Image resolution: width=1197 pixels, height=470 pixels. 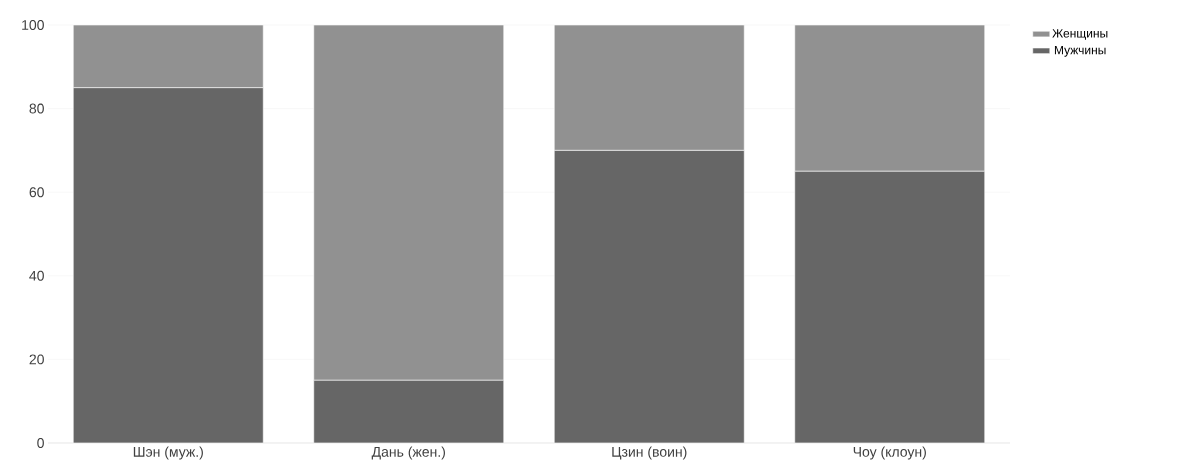 What do you see at coordinates (36, 192) in the screenshot?
I see `y-tick-label: 60` at bounding box center [36, 192].